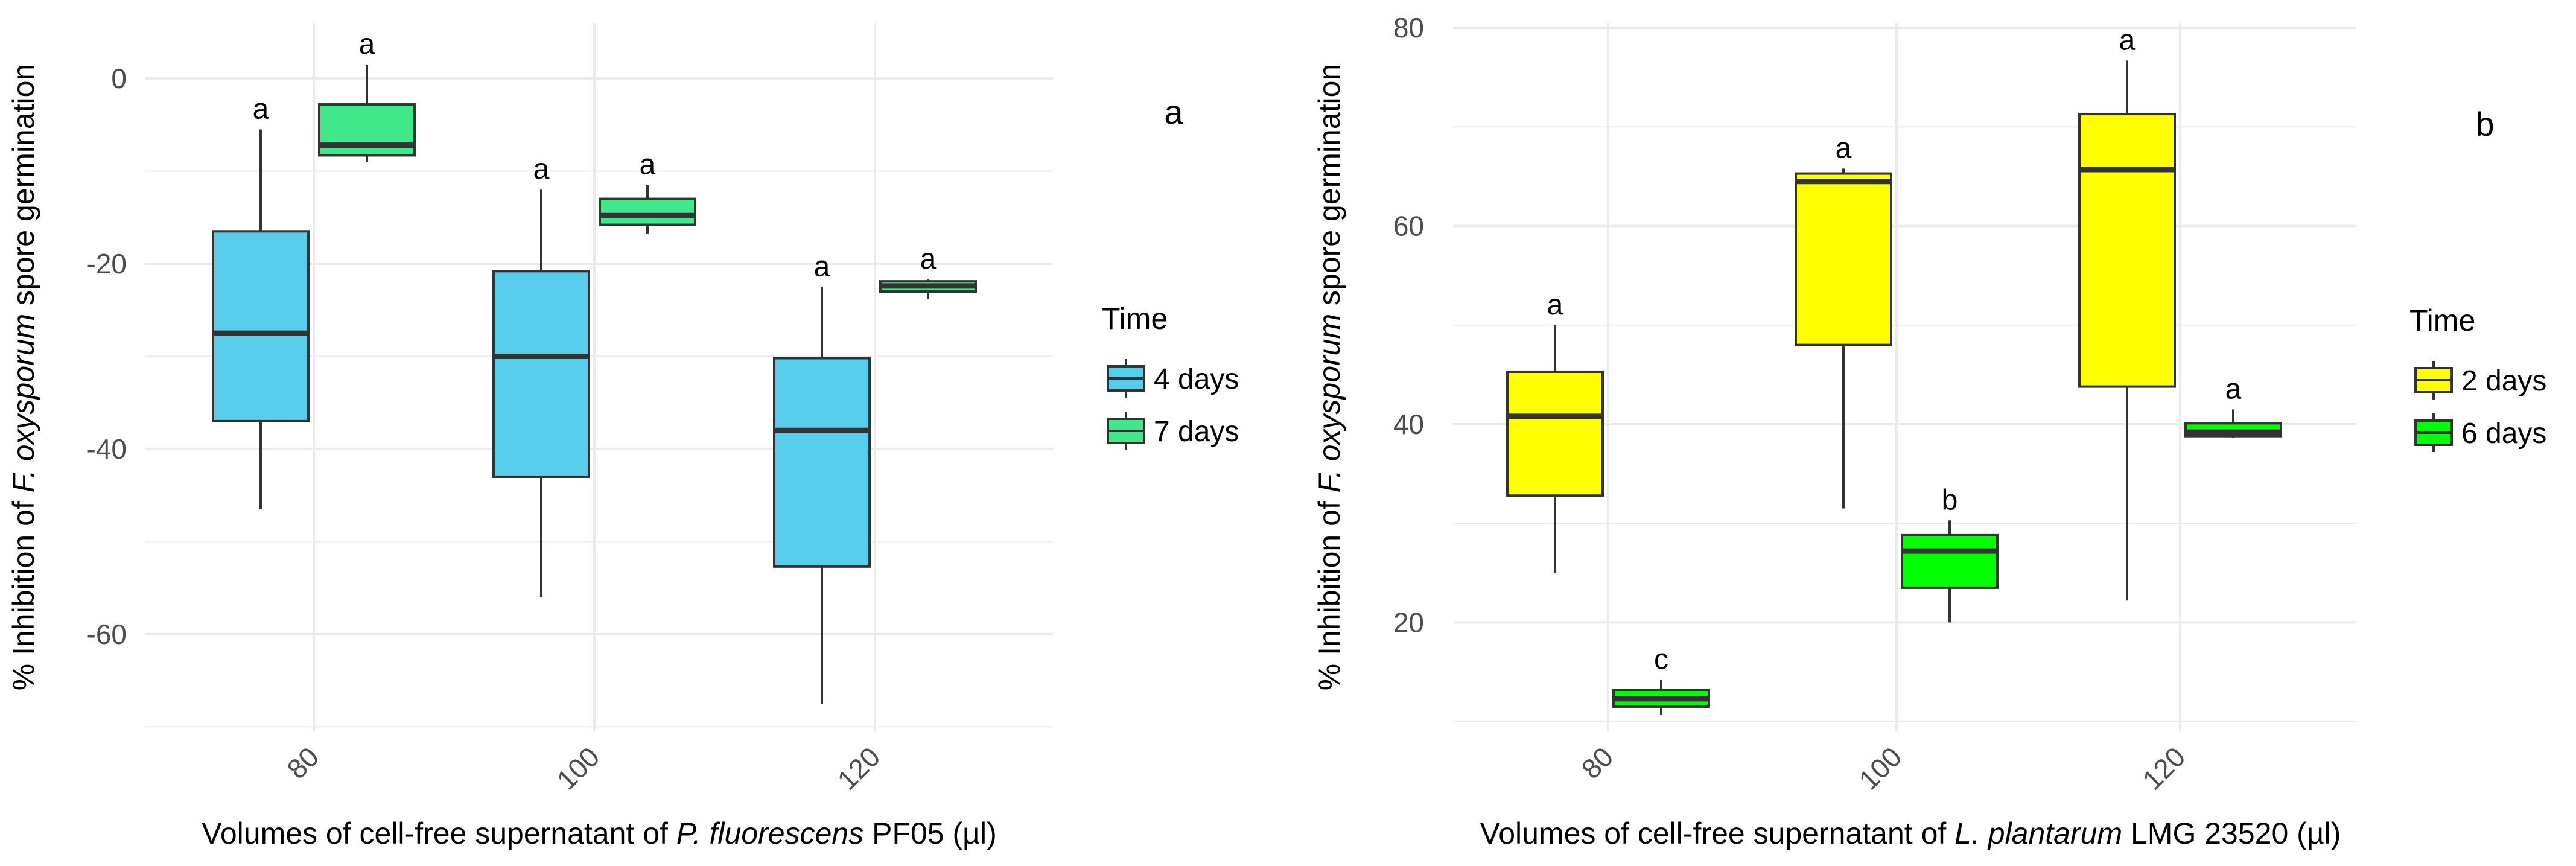 This screenshot has height=866, width=2576. I want to click on y-tick-label: 0, so click(119, 78).